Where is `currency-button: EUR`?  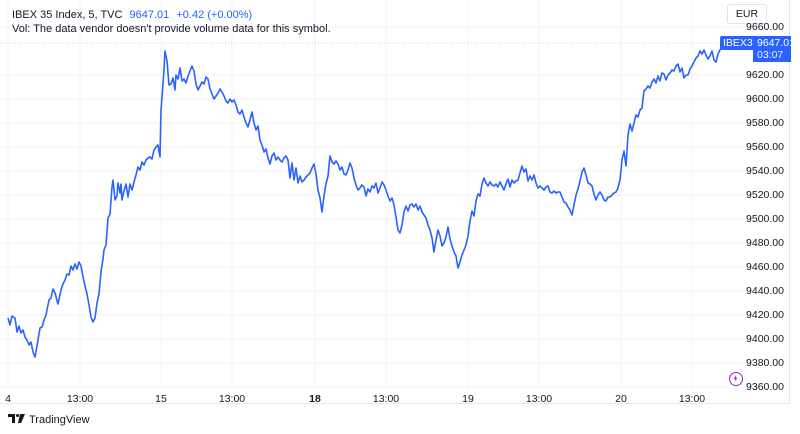 currency-button: EUR is located at coordinates (747, 14).